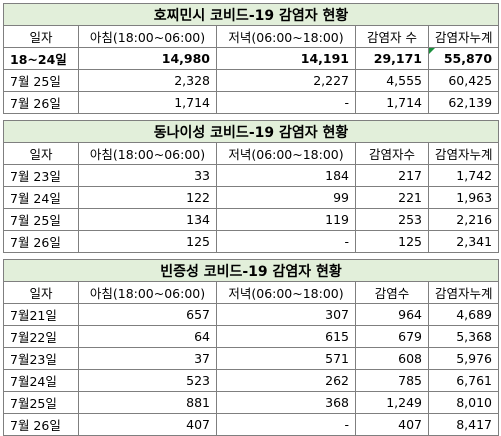 The height and width of the screenshot is (436, 501). Describe the element at coordinates (286, 314) in the screenshot. I see `cell-evening: 307` at that location.